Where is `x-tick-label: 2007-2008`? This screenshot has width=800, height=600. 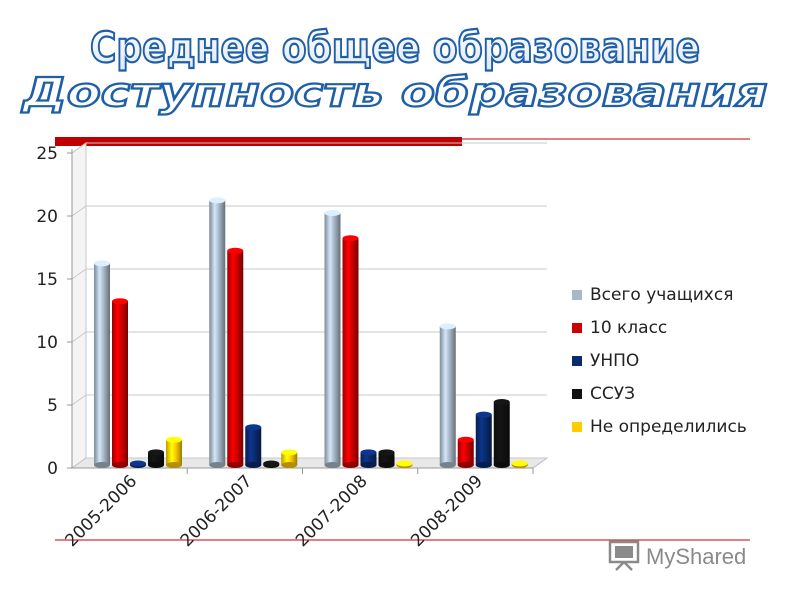 x-tick-label: 2007-2008 is located at coordinates (332, 511).